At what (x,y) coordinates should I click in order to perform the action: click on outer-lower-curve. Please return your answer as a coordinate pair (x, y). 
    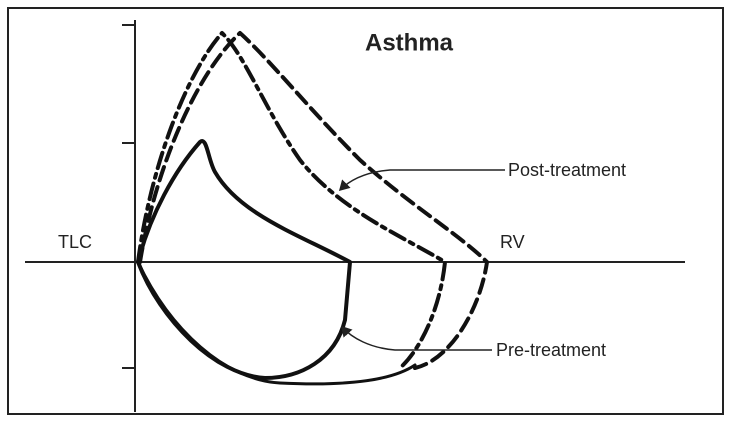
    Looking at the image, I should click on (276, 323).